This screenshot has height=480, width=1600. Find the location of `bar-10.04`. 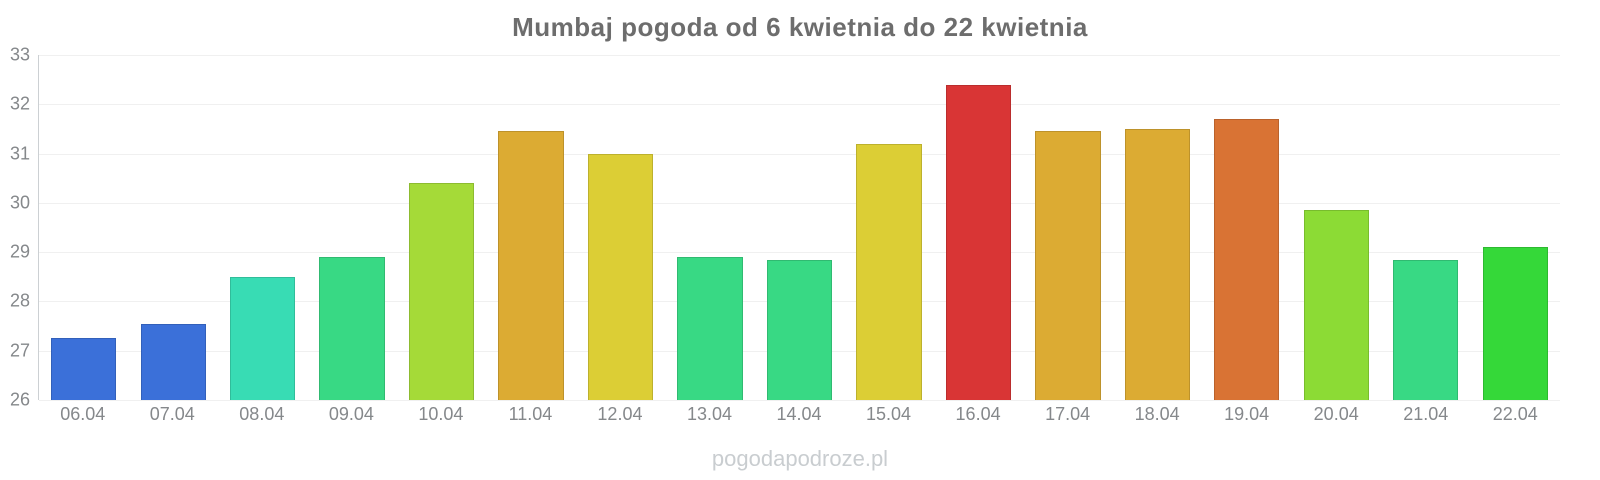

bar-10.04 is located at coordinates (441, 291).